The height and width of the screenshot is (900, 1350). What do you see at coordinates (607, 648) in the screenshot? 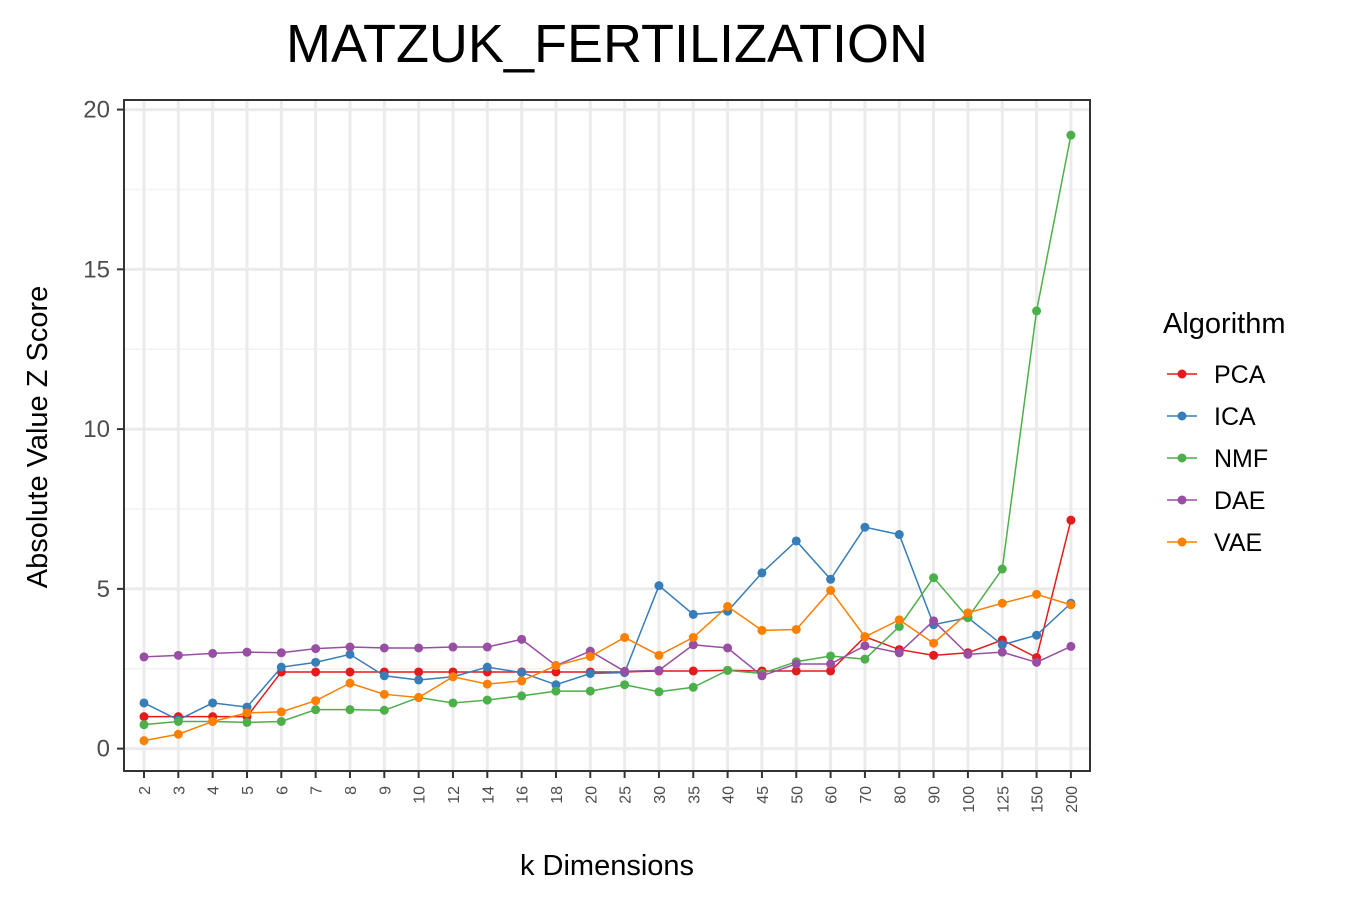
I see `series-dae` at bounding box center [607, 648].